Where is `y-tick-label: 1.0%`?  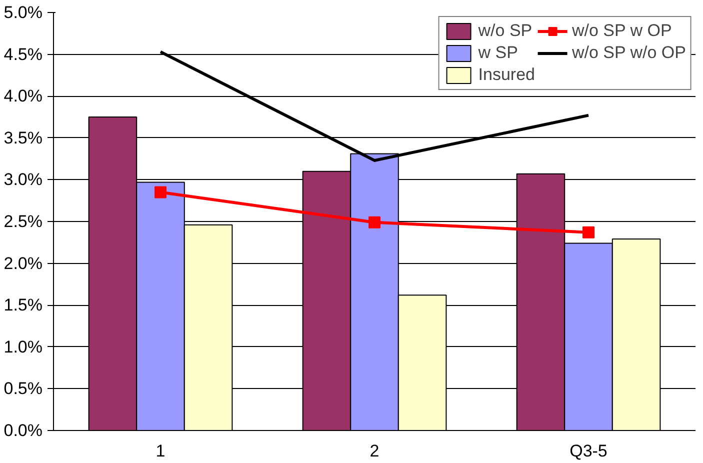 y-tick-label: 1.0% is located at coordinates (23, 346).